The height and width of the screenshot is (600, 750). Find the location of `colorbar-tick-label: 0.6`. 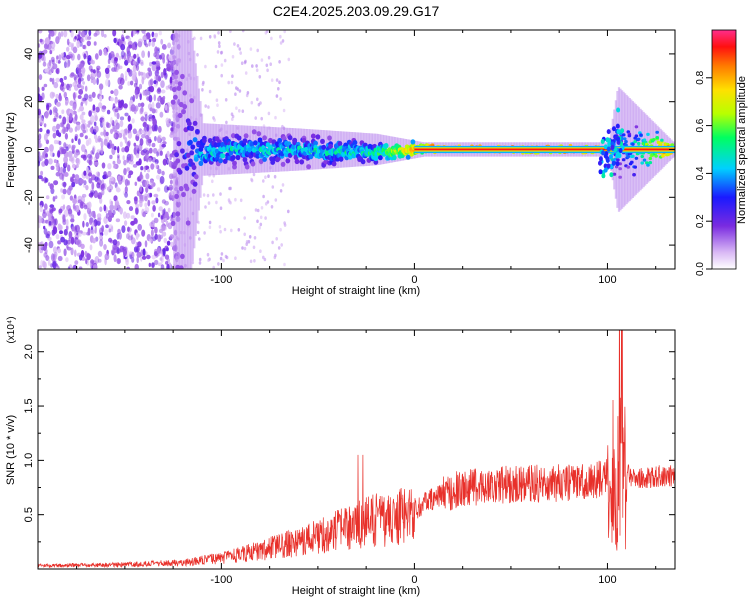

colorbar-tick-label: 0.6 is located at coordinates (700, 125).